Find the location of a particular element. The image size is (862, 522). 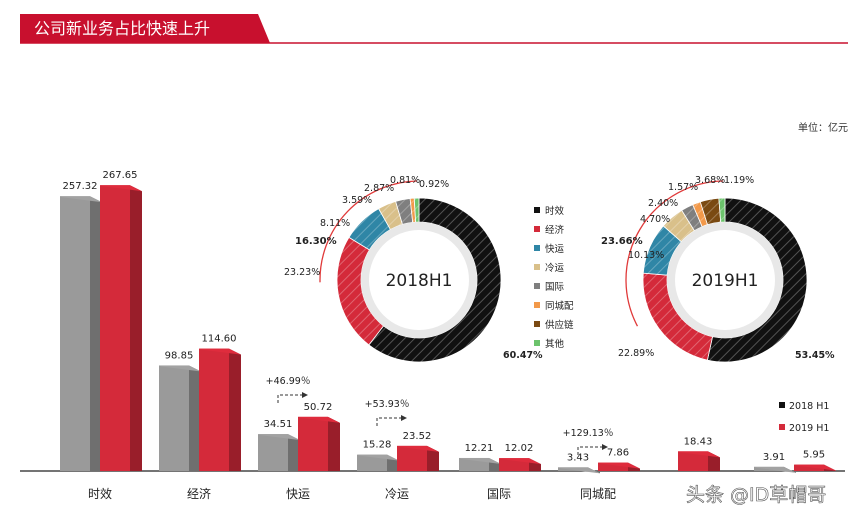

donut-1-pct-label-3: 4.70% is located at coordinates (655, 219).